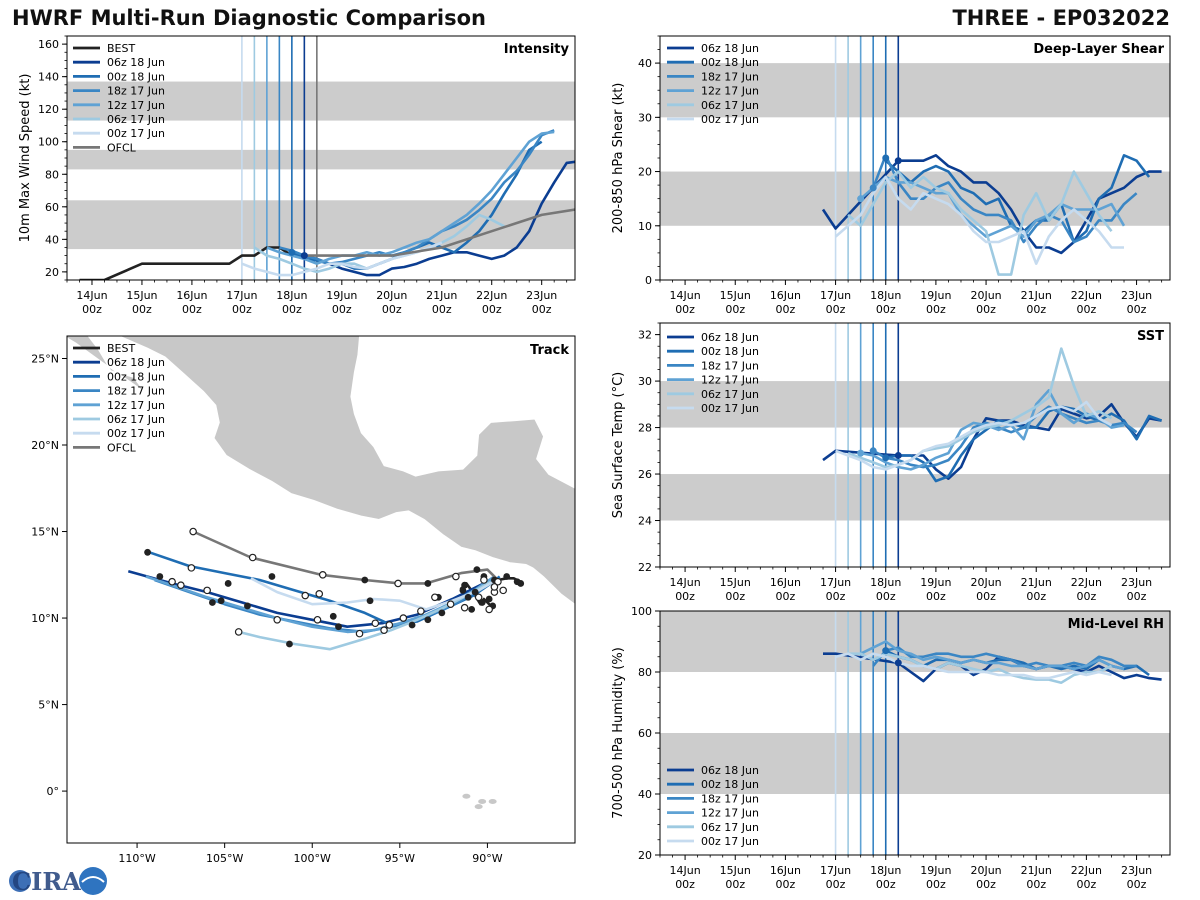 The height and width of the screenshot is (900, 1200). Describe the element at coordinates (324, 589) in the screenshot. I see `track-line-00z-18-jun` at that location.